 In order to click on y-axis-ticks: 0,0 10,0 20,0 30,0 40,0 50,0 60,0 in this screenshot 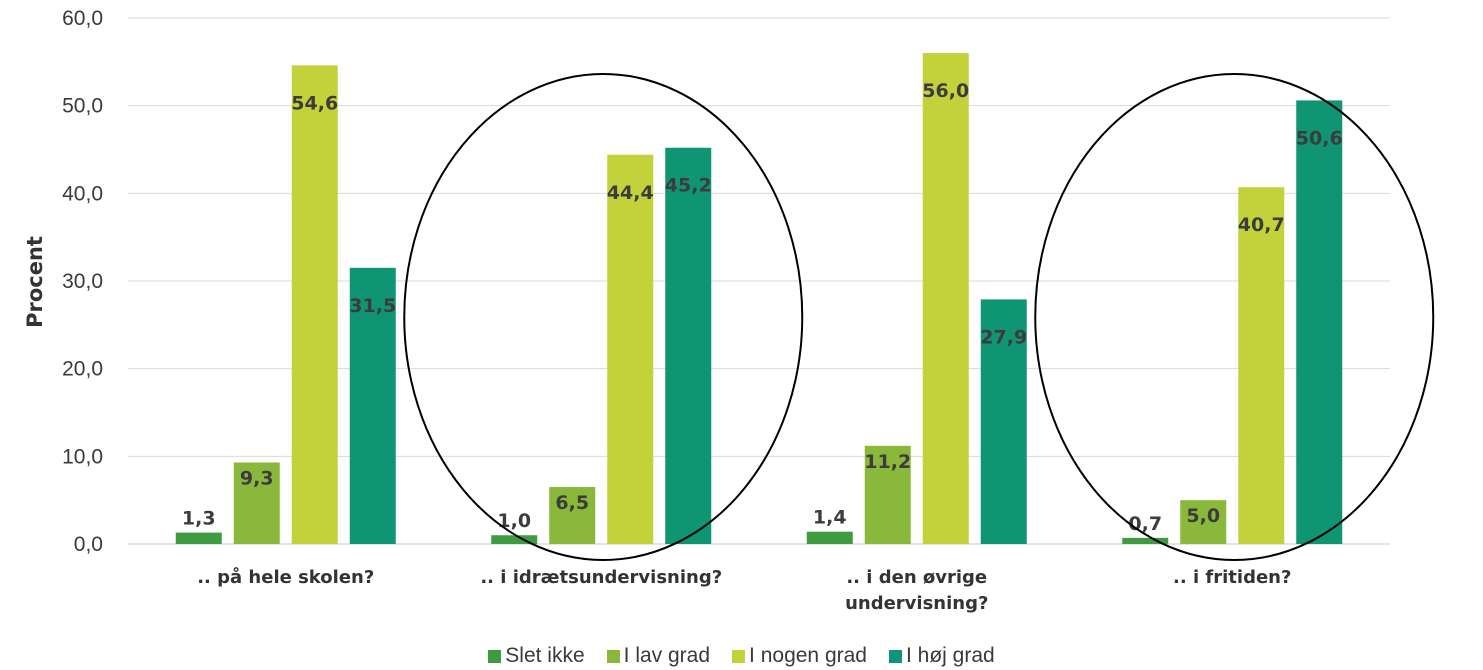, I will do `click(82, 281)`.